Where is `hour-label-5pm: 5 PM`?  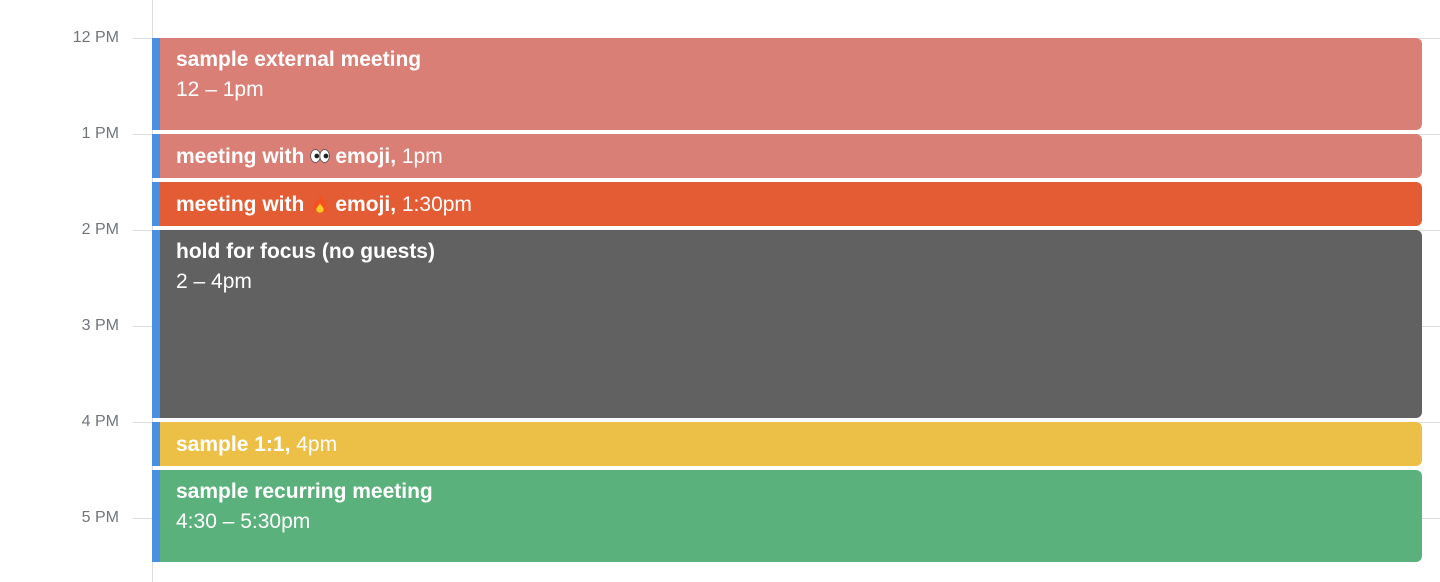 hour-label-5pm: 5 PM is located at coordinates (100, 517).